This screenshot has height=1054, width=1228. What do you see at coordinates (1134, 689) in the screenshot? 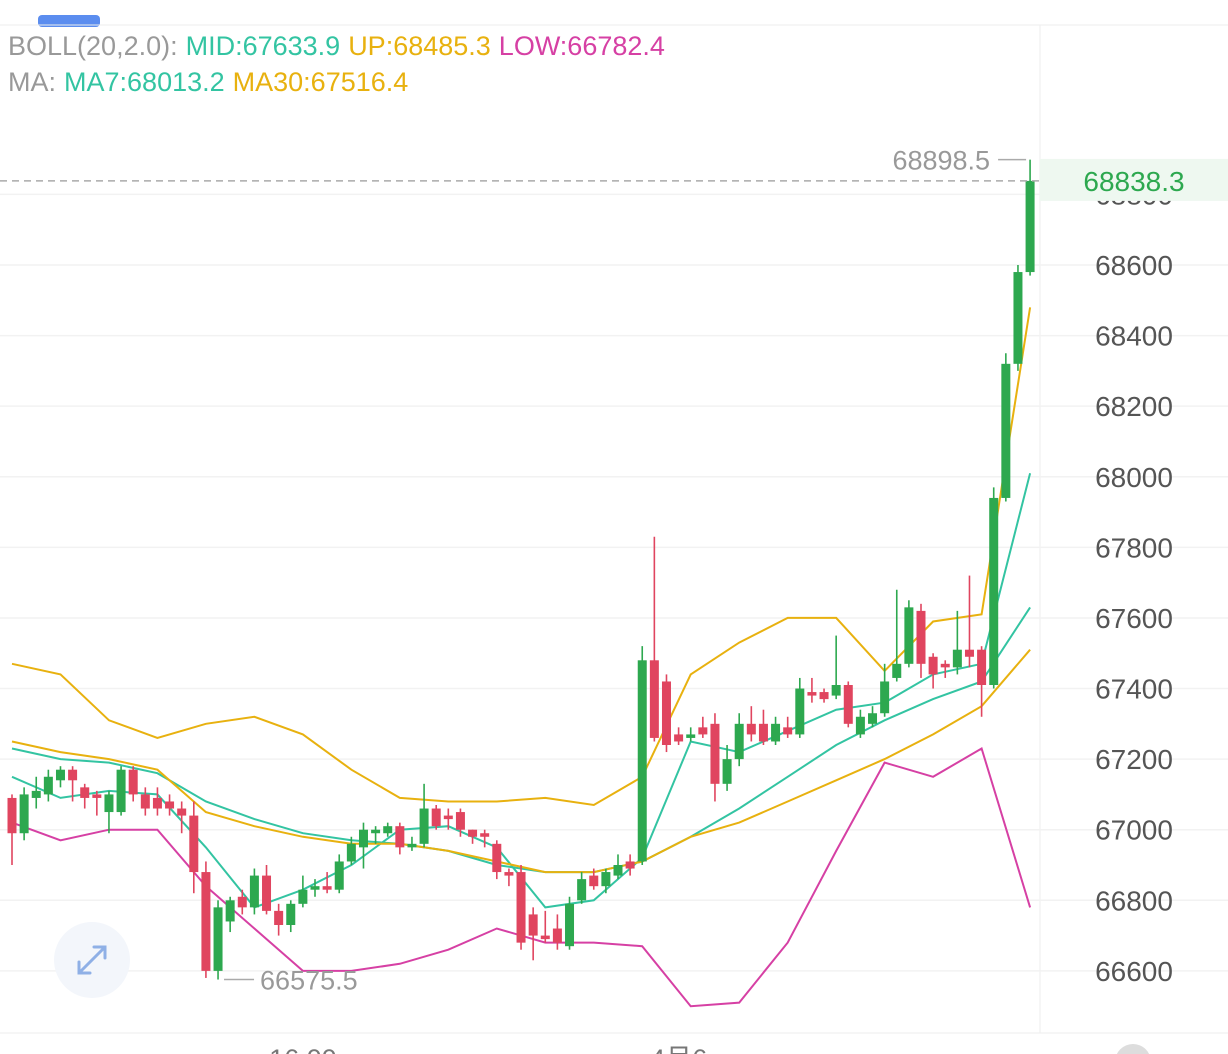
I see `y-tick-label: 67400` at bounding box center [1134, 689].